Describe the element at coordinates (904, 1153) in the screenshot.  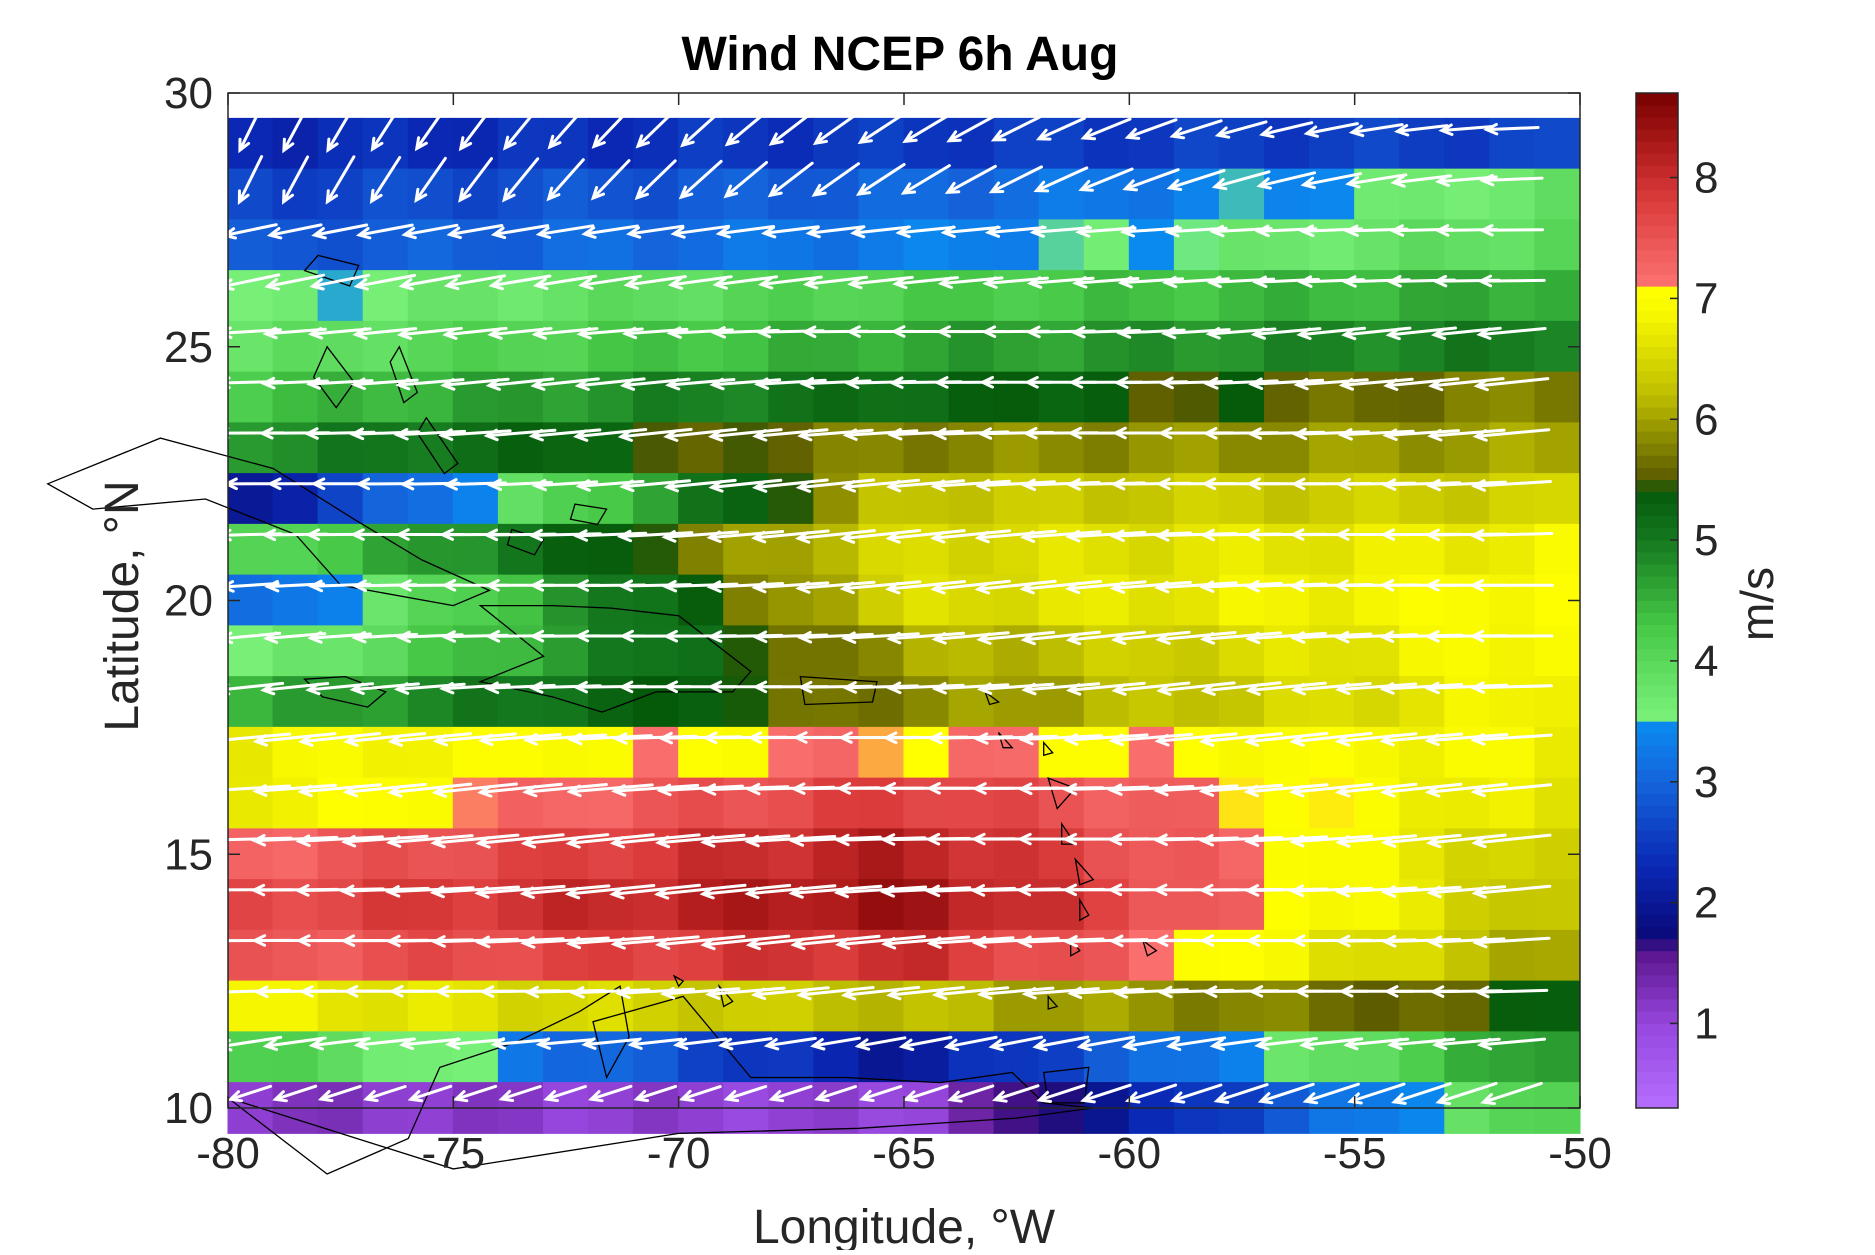
I see `x-tick-label: -65` at that location.